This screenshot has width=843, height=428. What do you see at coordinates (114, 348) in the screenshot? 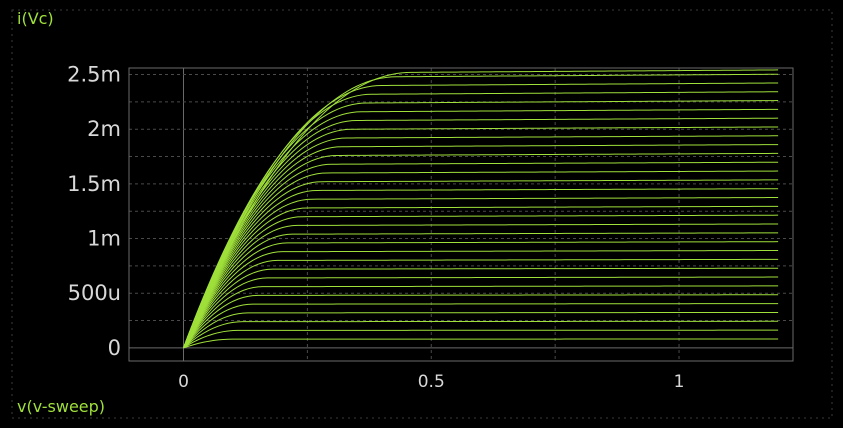
I see `y-tick-label: 0` at bounding box center [114, 348].